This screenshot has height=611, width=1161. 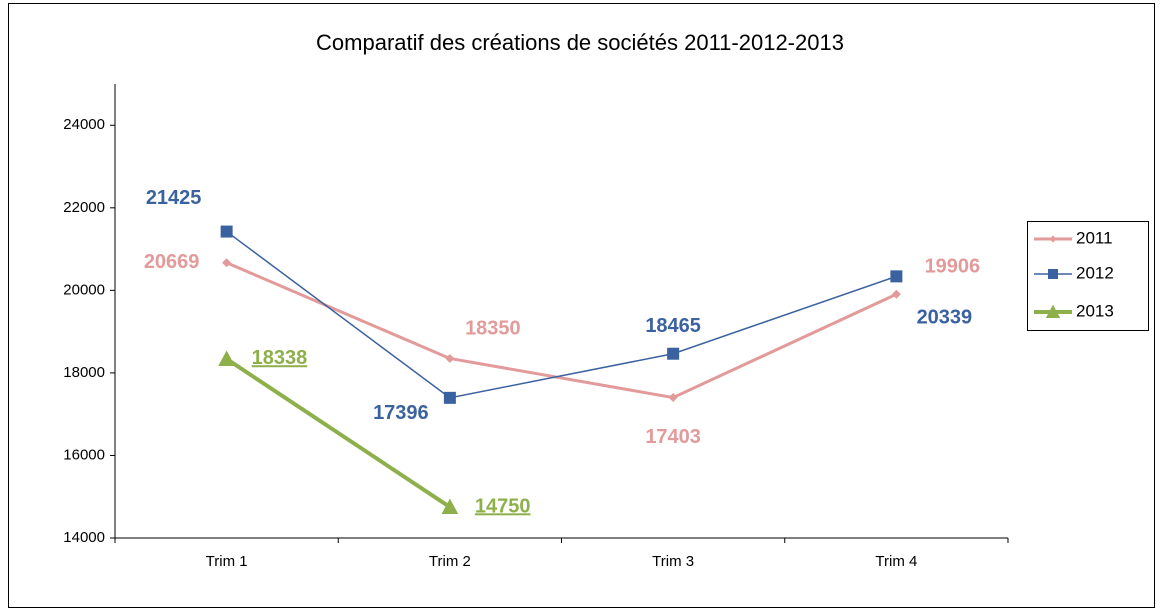 What do you see at coordinates (673, 561) in the screenshot?
I see `x-tick-label: Trim 3` at bounding box center [673, 561].